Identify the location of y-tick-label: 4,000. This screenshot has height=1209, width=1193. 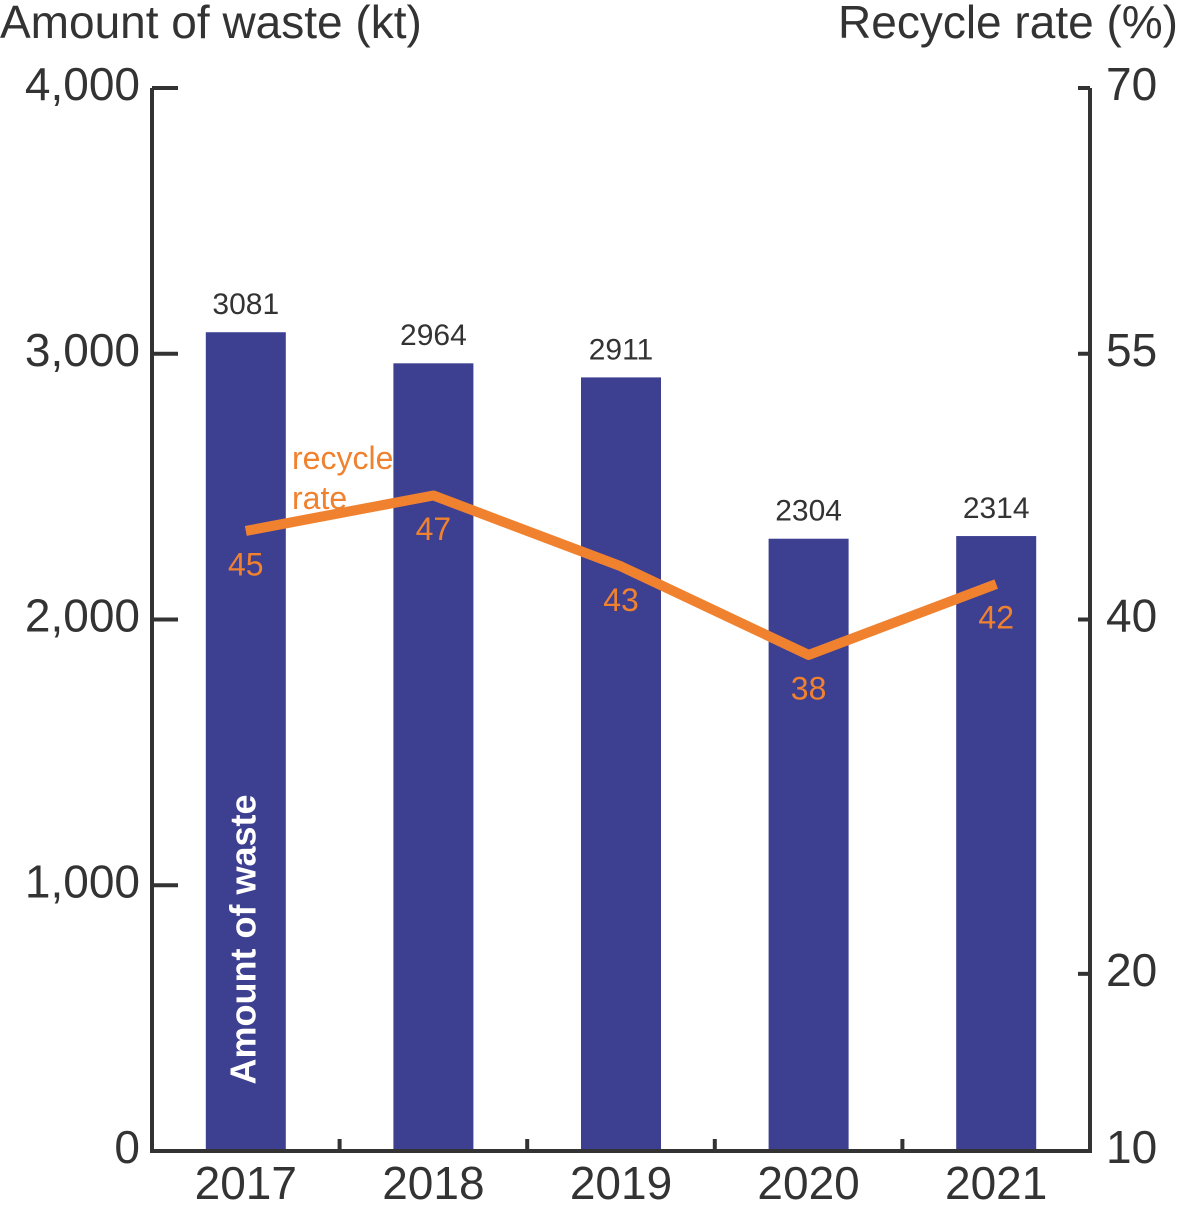
(82, 84).